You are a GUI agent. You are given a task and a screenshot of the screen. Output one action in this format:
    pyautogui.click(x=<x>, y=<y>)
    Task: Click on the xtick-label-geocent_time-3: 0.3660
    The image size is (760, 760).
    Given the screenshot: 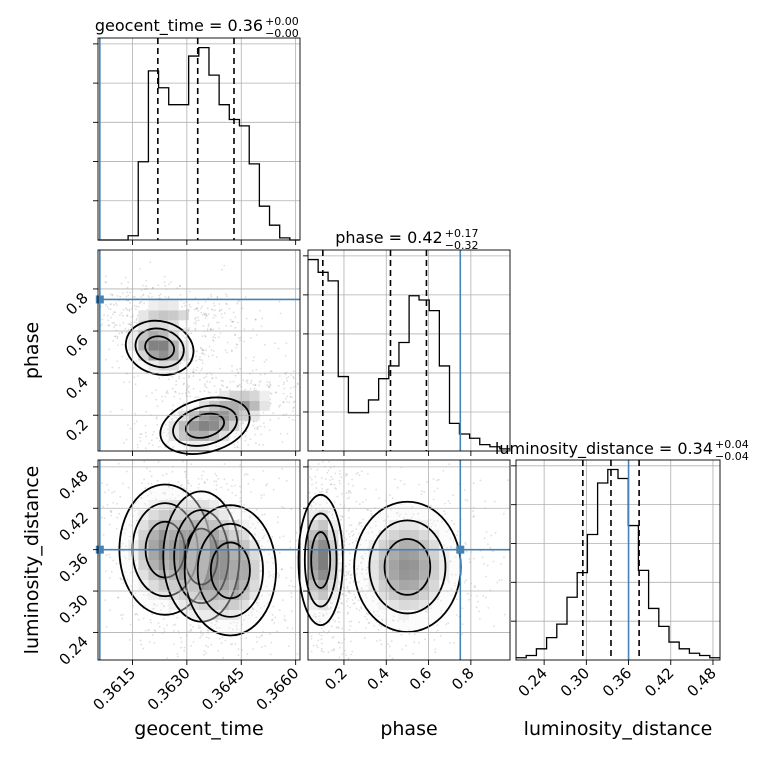 What is the action you would take?
    pyautogui.click(x=278, y=689)
    